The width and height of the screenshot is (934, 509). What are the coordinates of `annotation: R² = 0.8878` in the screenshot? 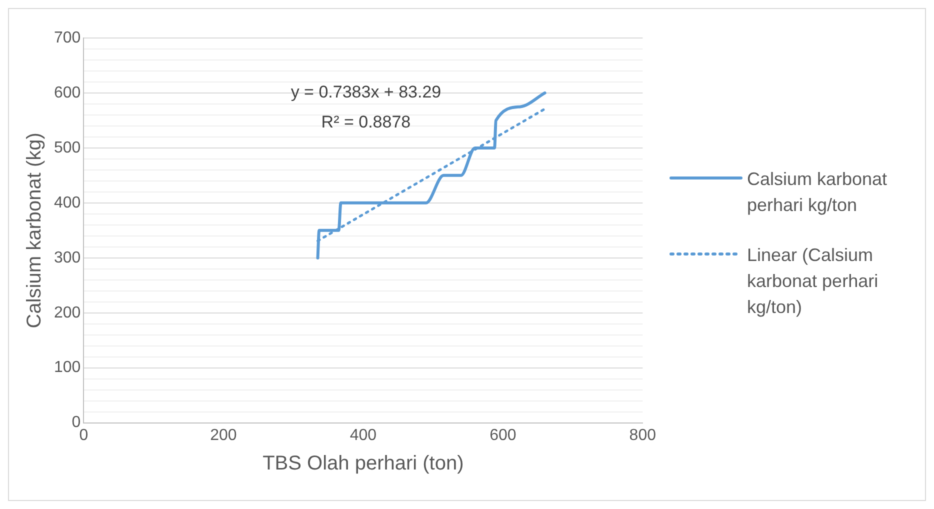 It's located at (366, 122).